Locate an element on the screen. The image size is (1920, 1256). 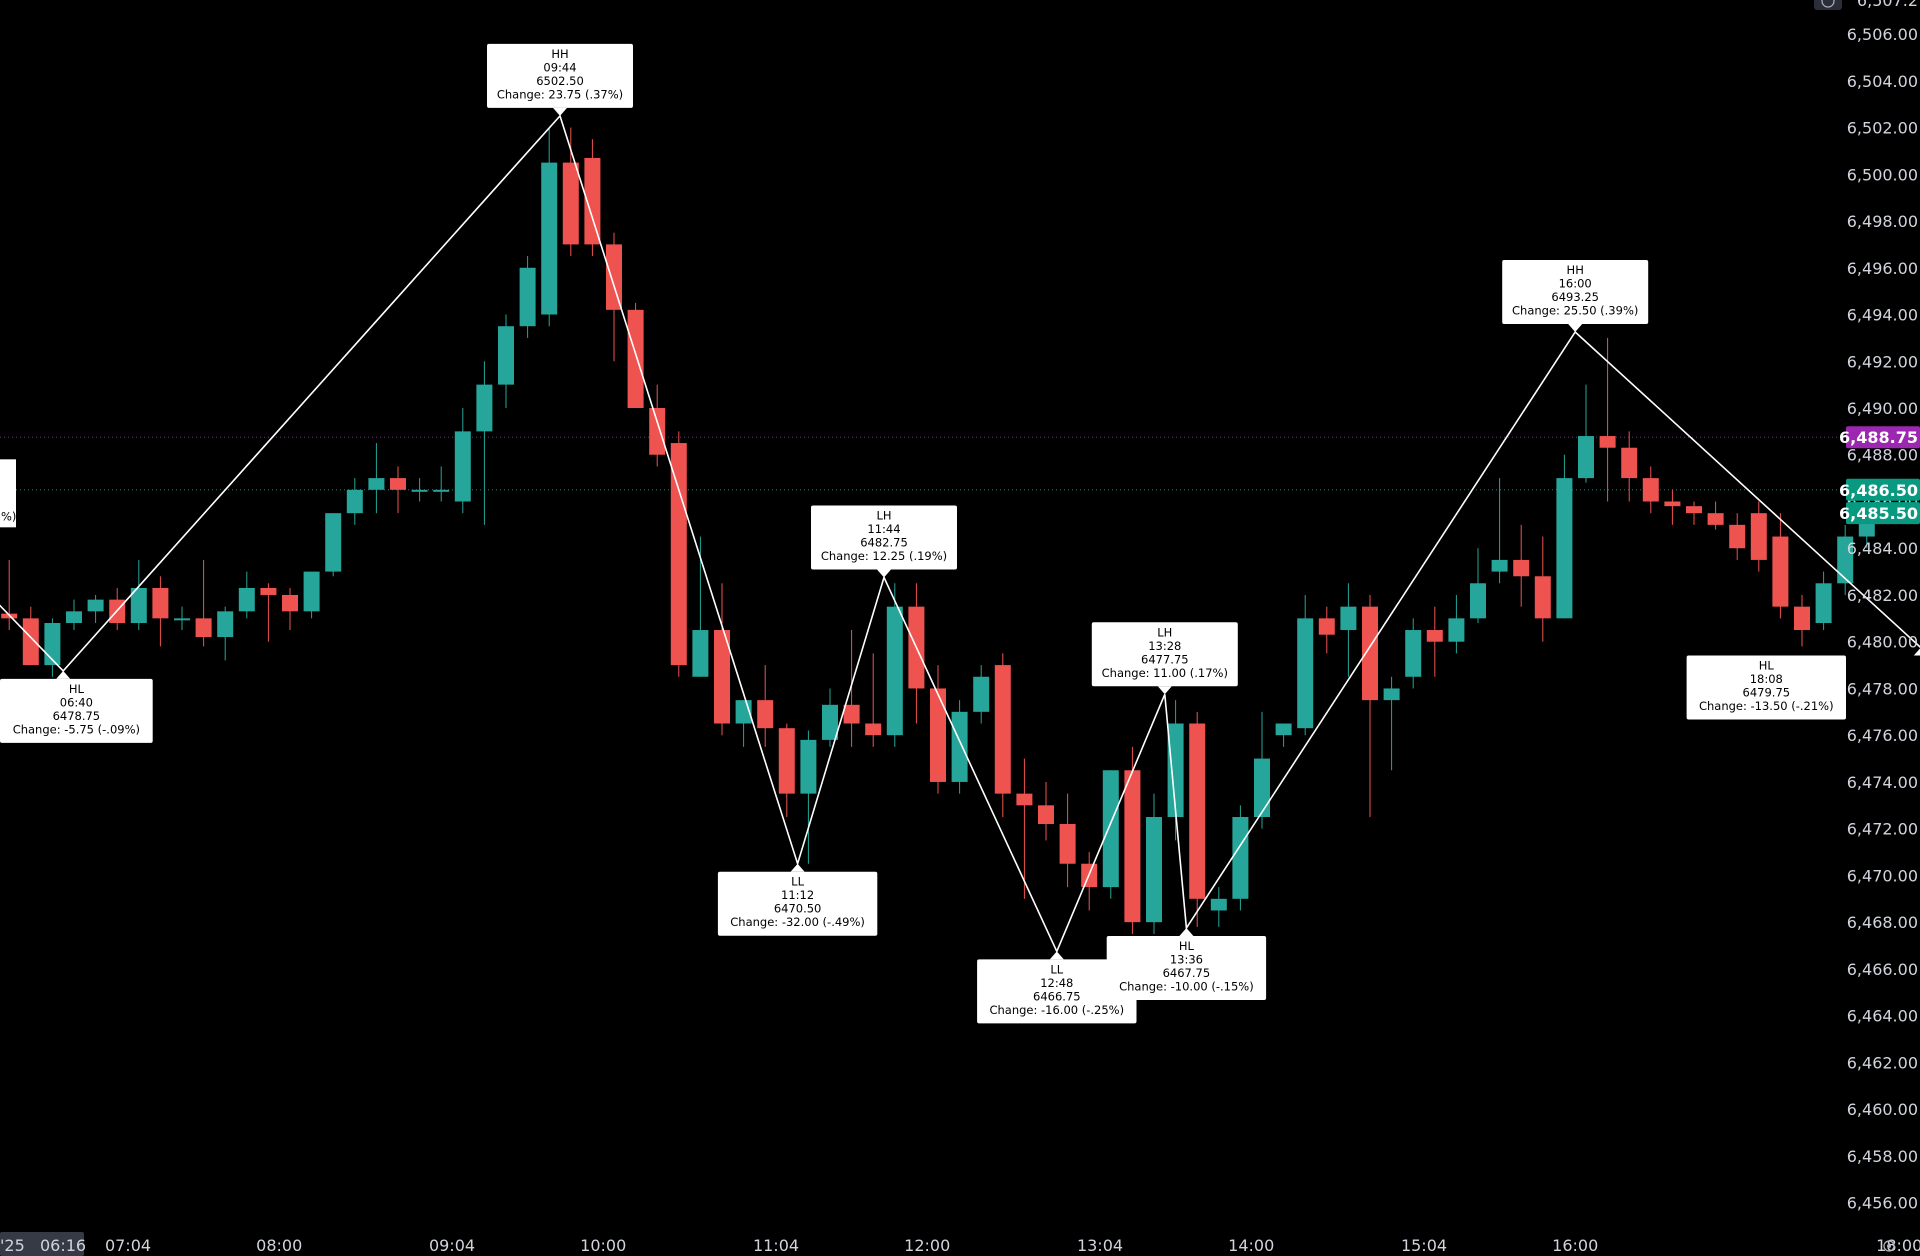
pivot-time: 09:44 is located at coordinates (559, 67).